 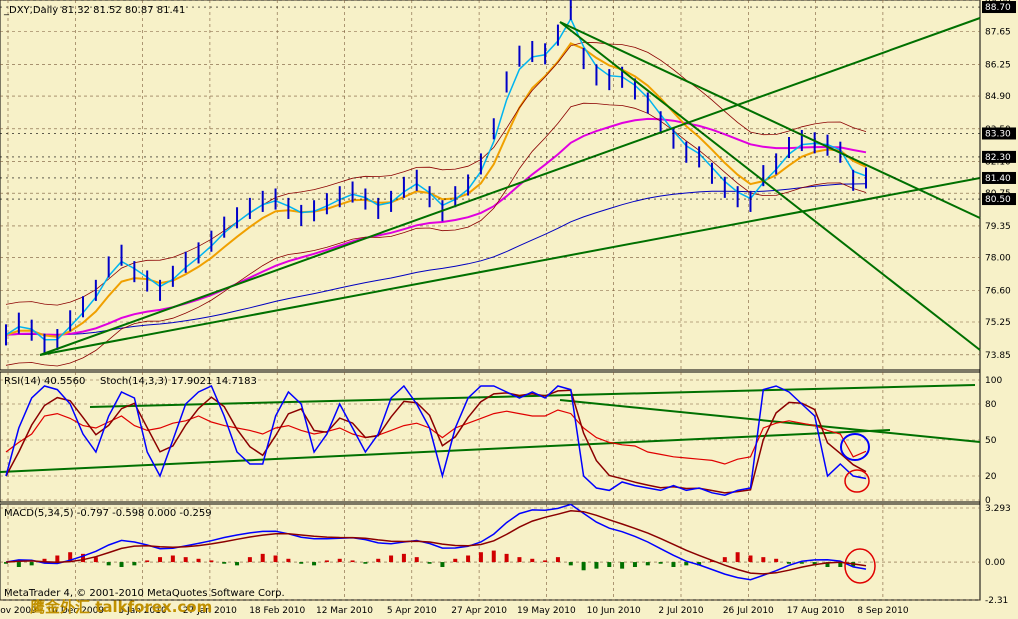 I want to click on x-tick-label: 10 Jun 2010, so click(x=614, y=611).